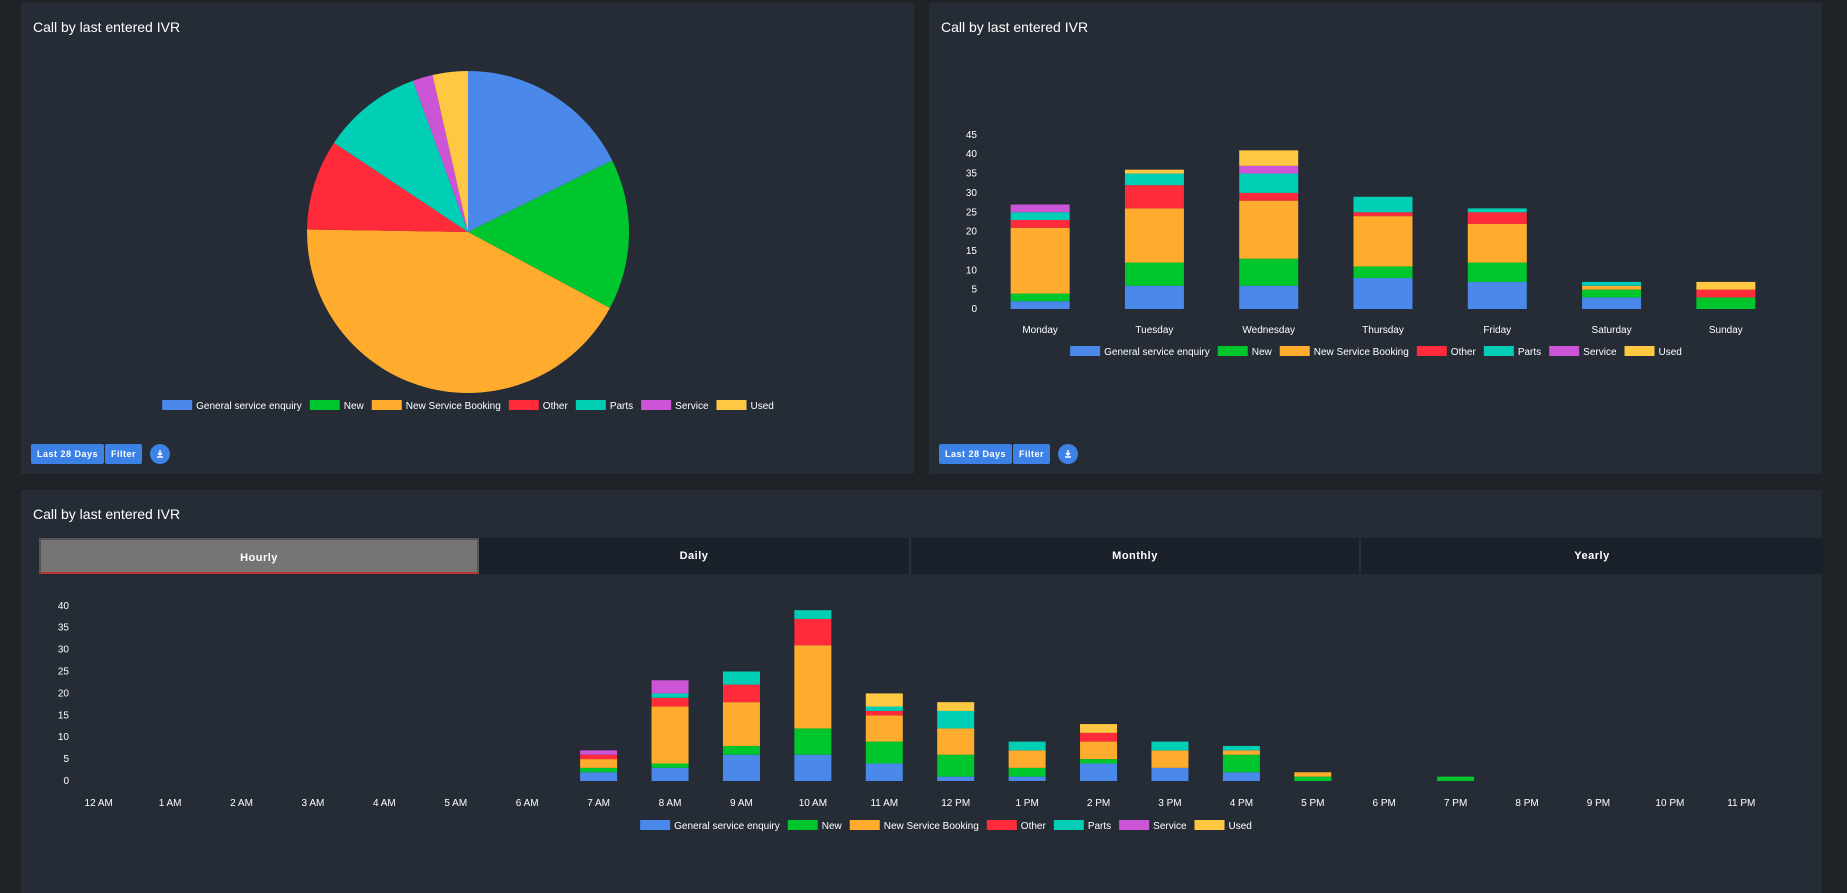 The height and width of the screenshot is (893, 1847). Describe the element at coordinates (1169, 803) in the screenshot. I see `x-tick-label: 3 PM` at that location.